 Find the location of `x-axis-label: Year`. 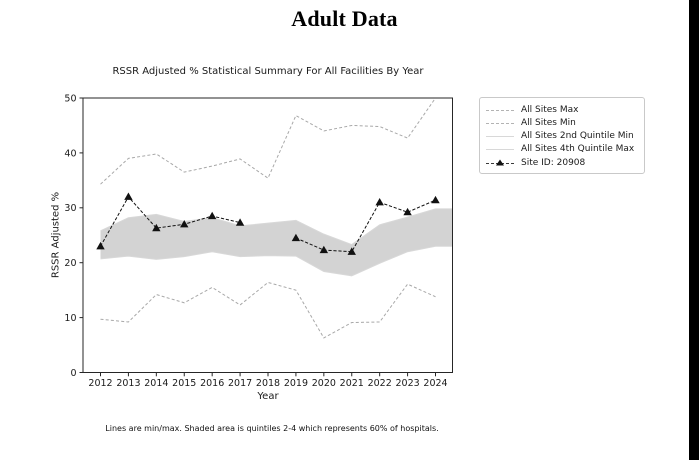

x-axis-label: Year is located at coordinates (268, 396).